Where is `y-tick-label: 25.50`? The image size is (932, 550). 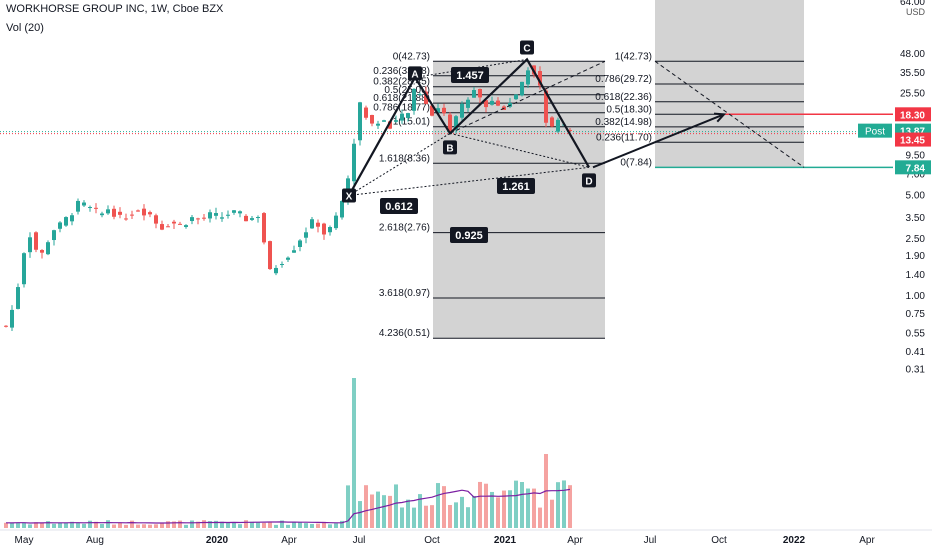 y-tick-label: 25.50 is located at coordinates (912, 94).